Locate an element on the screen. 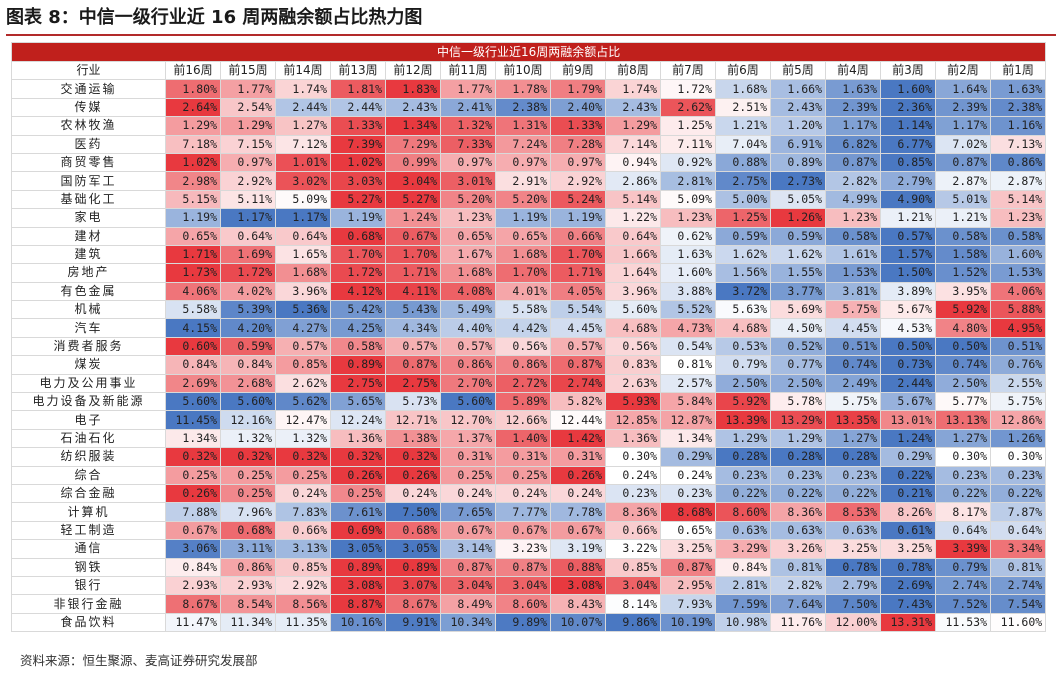  heatmap-cell: 2.92% is located at coordinates (578, 181).